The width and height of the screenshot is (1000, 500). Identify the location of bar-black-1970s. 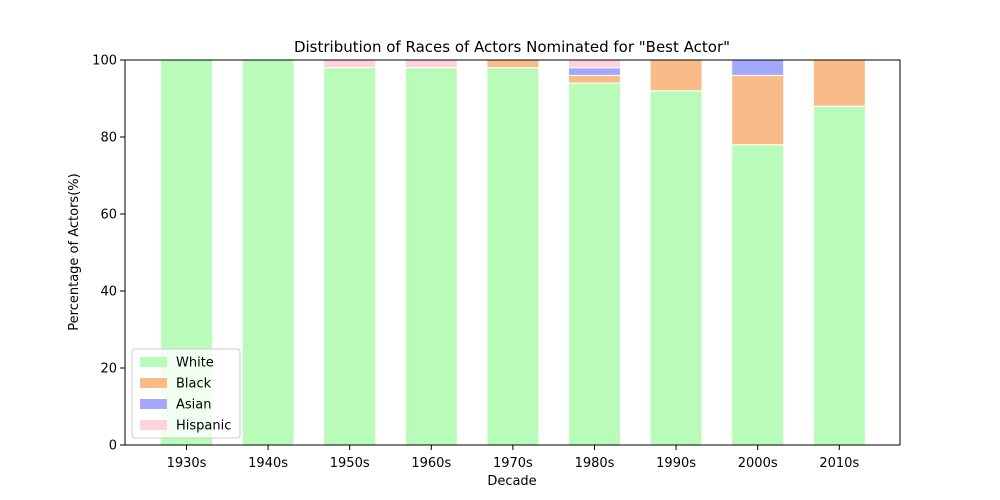
(513, 64).